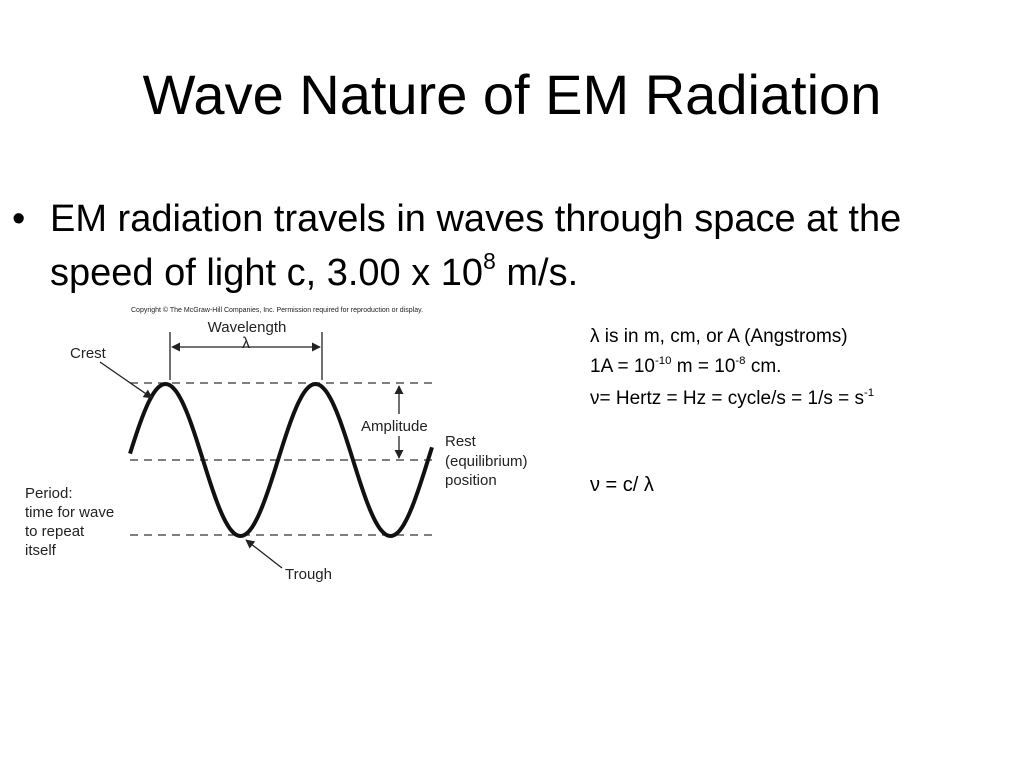 The width and height of the screenshot is (1024, 768). What do you see at coordinates (622, 485) in the screenshot?
I see `formula: ν = c/ λ` at bounding box center [622, 485].